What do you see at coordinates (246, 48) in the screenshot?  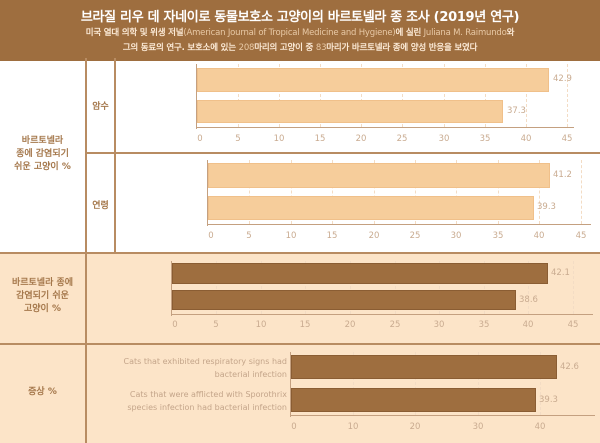 I see `total-cats: 208` at bounding box center [246, 48].